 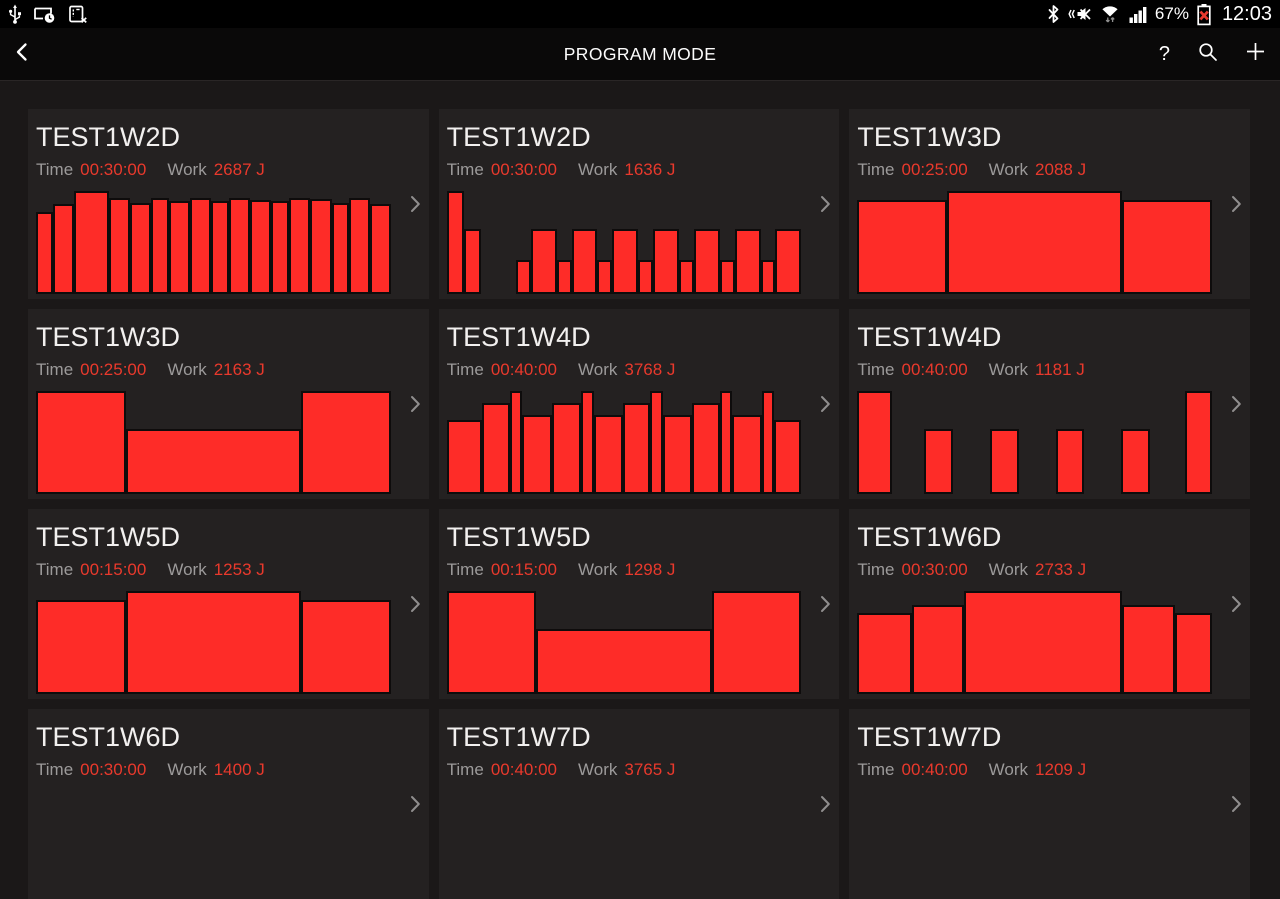 What do you see at coordinates (228, 404) in the screenshot?
I see `program-card: TEST1W3D Time 00:25:00 Work 2163 J` at bounding box center [228, 404].